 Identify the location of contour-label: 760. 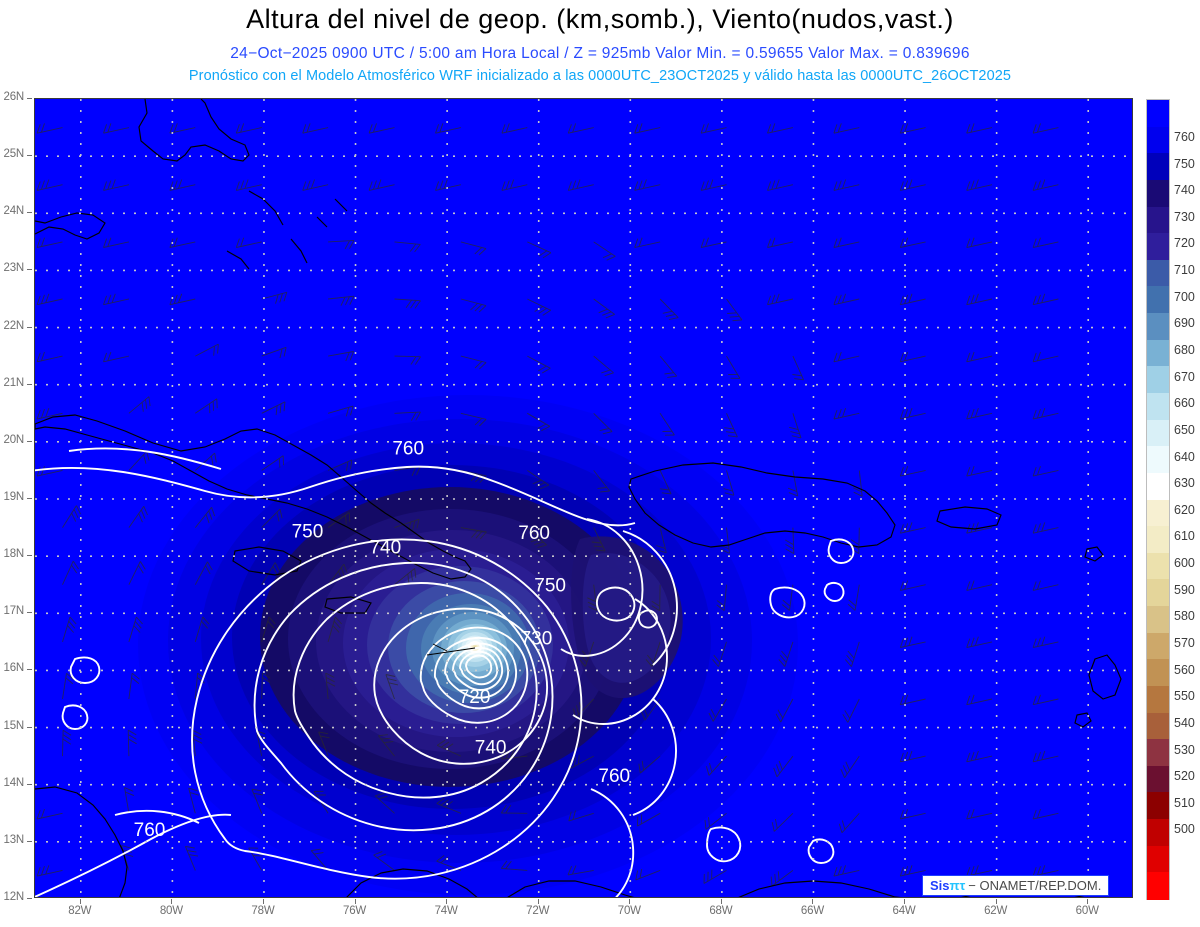
(408, 448).